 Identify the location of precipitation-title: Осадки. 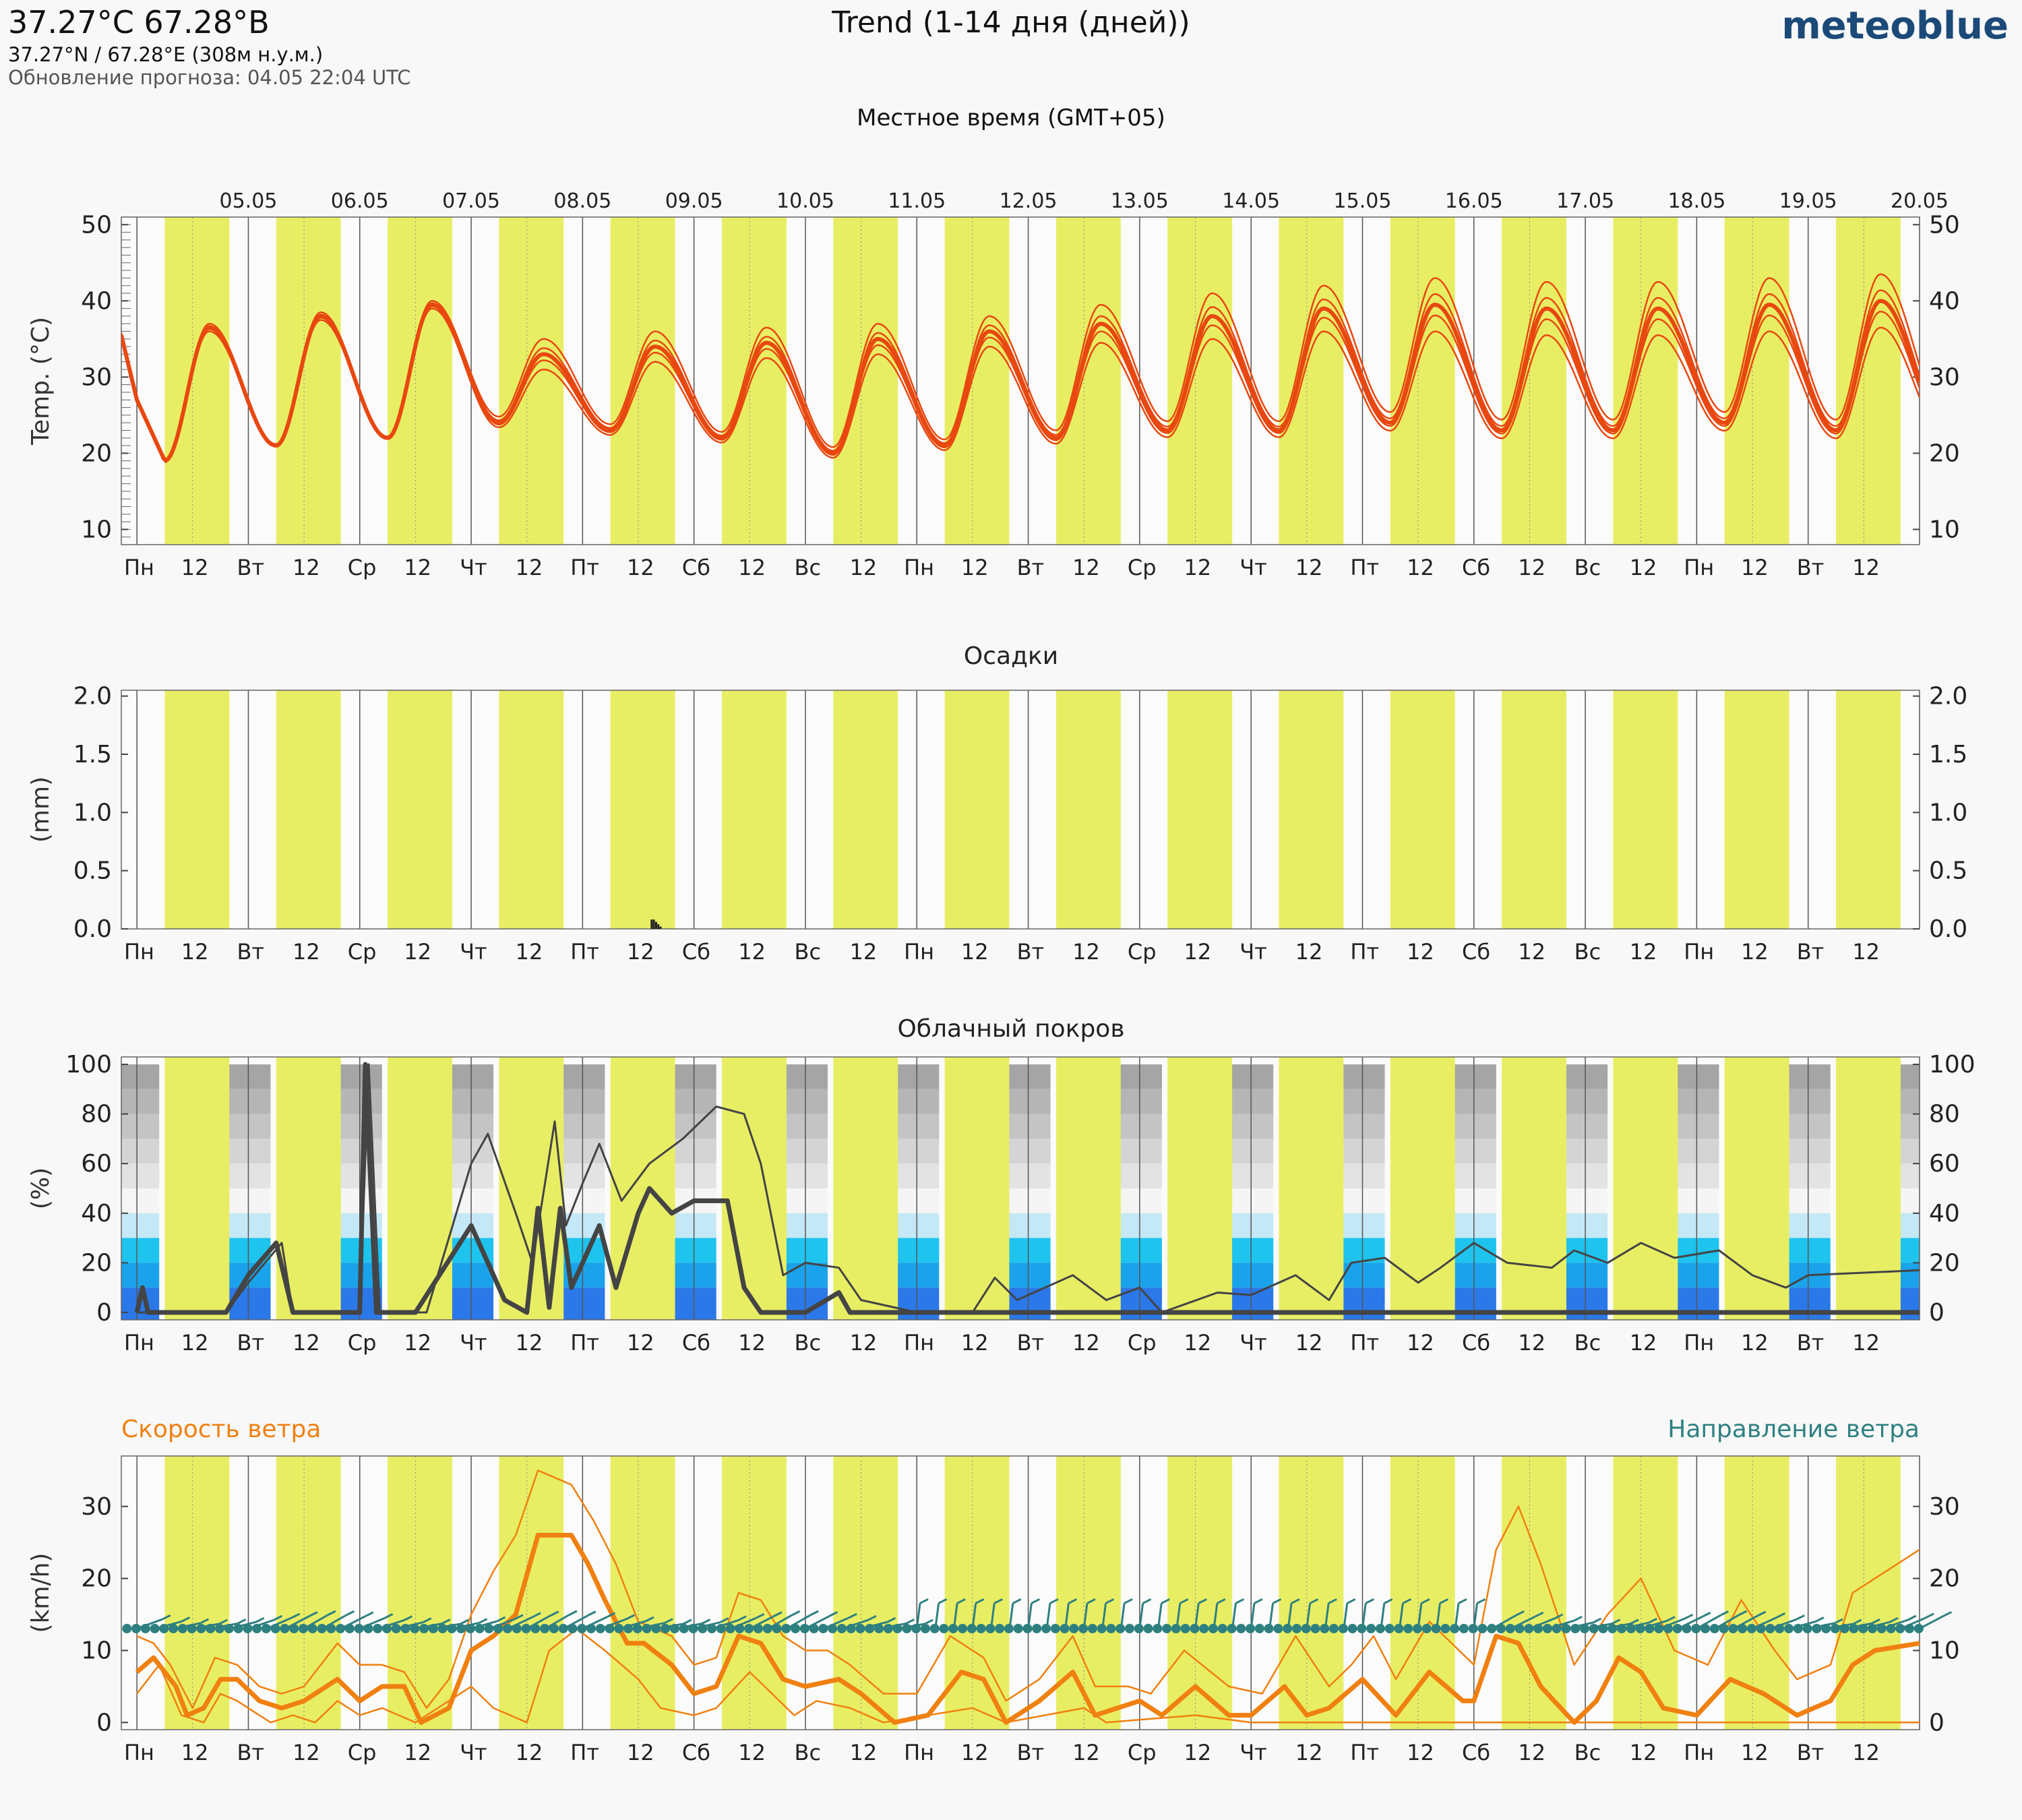
(1011, 656).